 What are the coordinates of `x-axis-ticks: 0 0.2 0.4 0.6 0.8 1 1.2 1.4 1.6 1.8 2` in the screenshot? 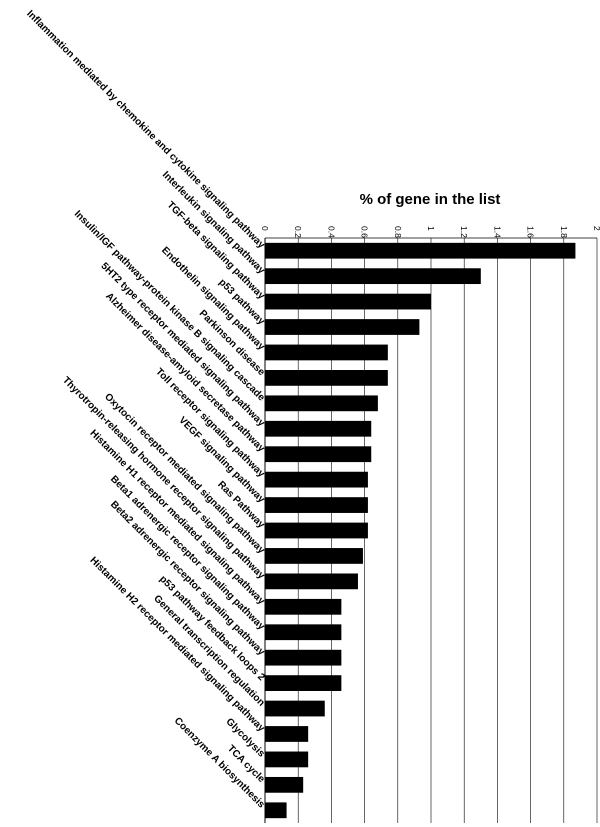 It's located at (430, 232).